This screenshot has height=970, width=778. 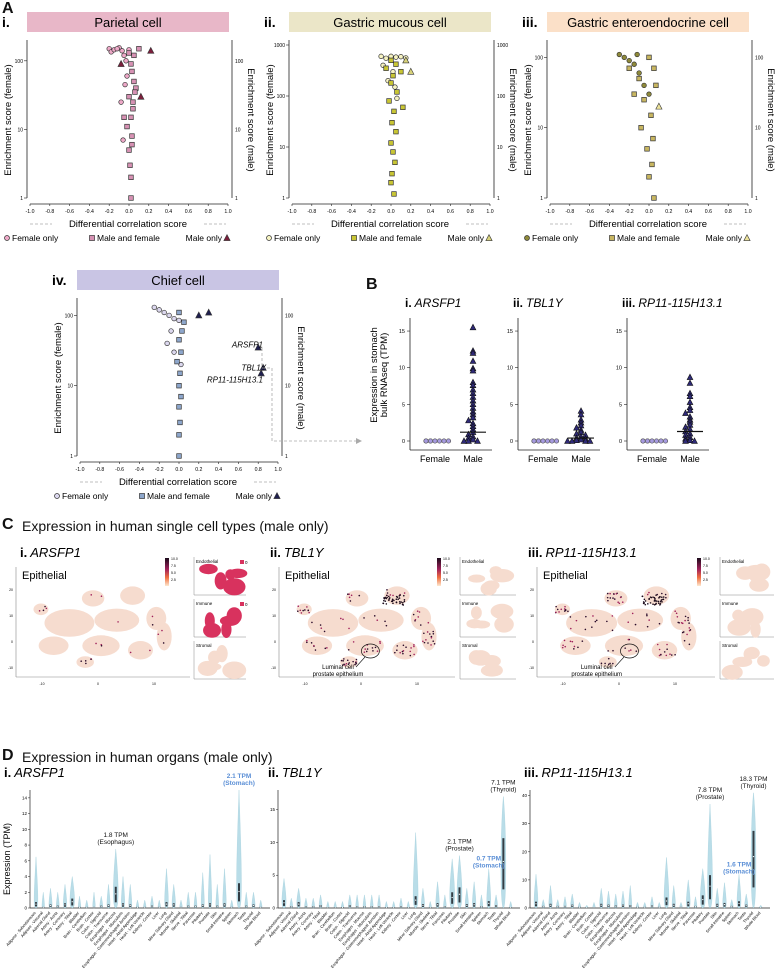 What do you see at coordinates (338, 668) in the screenshot?
I see `annotation-luminal-cell: Luminal cell` at bounding box center [338, 668].